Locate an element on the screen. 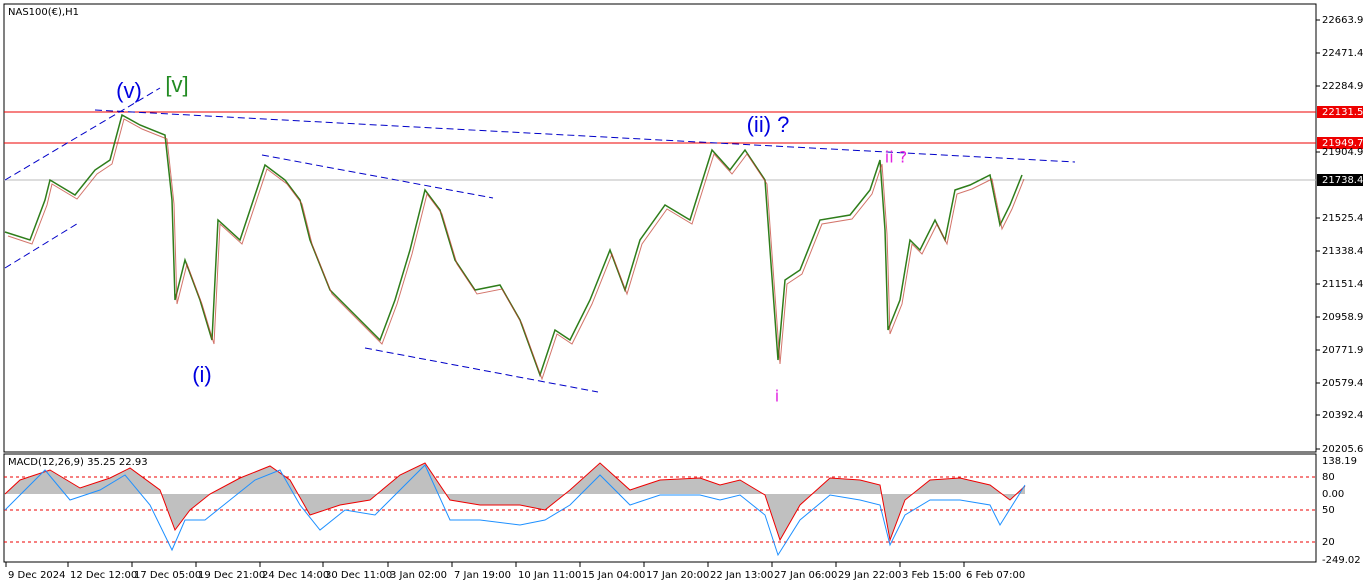 Image resolution: width=1366 pixels, height=588 pixels. time-label: 7 Jan 19:00 is located at coordinates (482, 575).